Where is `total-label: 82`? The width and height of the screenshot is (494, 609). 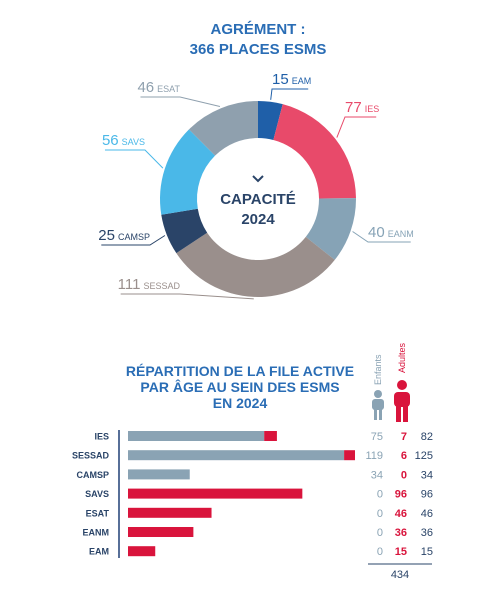 total-label: 82 is located at coordinates (427, 437).